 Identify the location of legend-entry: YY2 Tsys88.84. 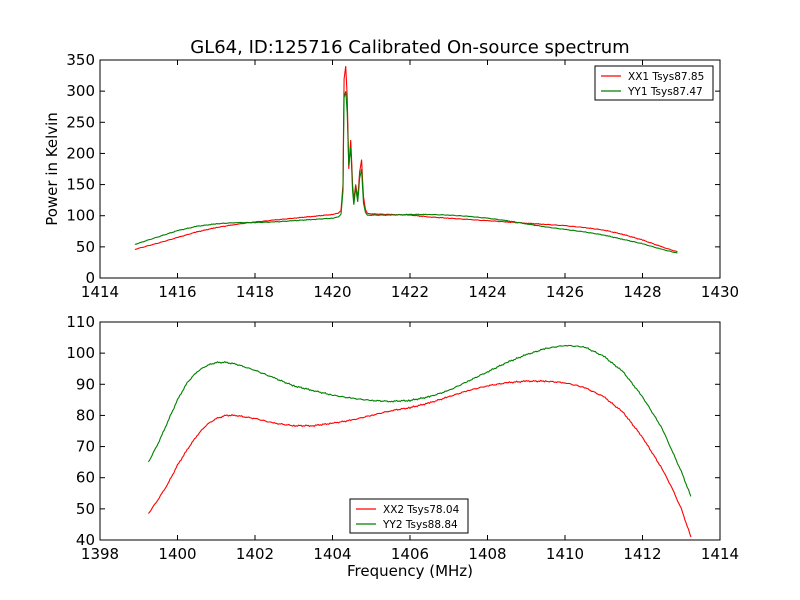
(420, 525).